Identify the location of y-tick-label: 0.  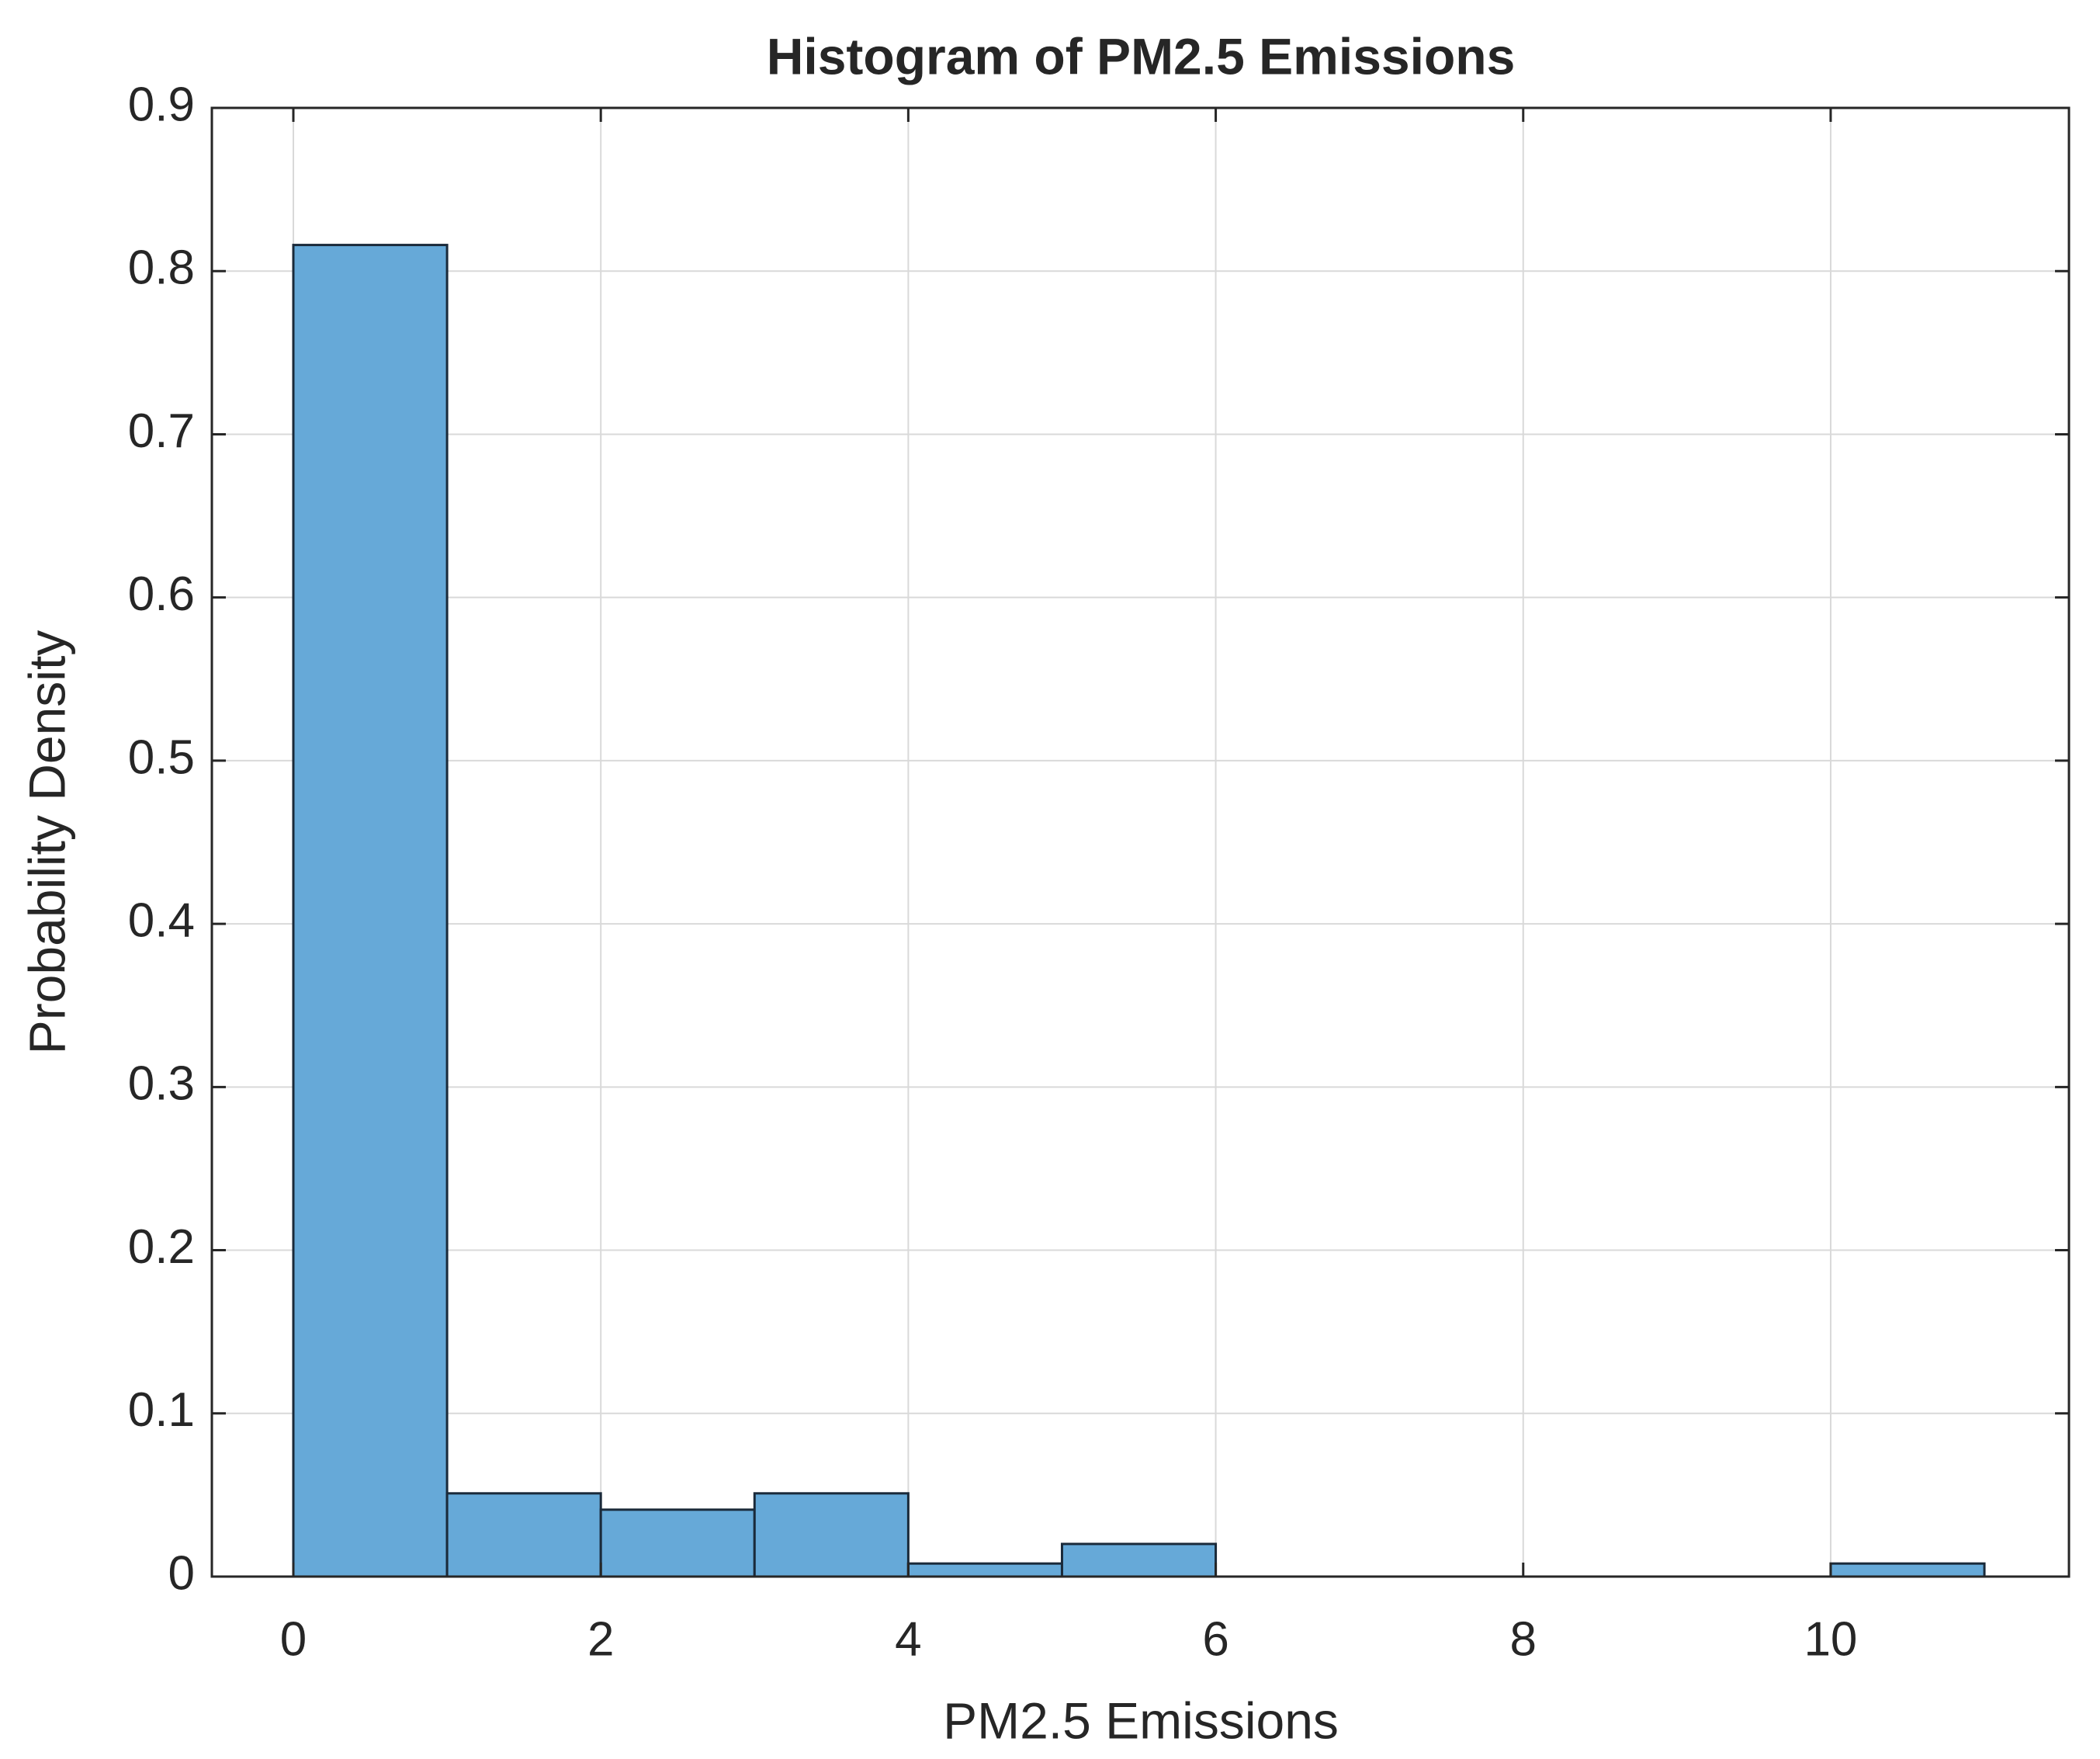
(181, 1573).